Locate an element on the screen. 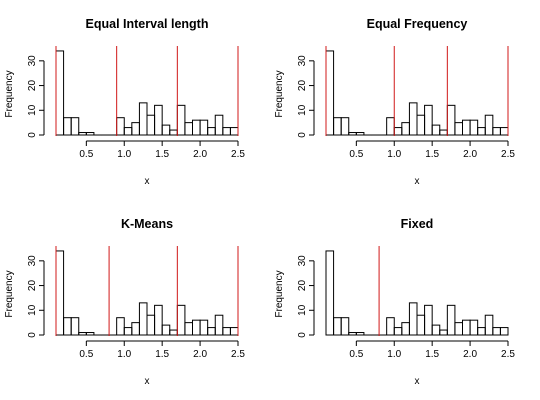  chart-title: Equal Interval length is located at coordinates (147, 24).